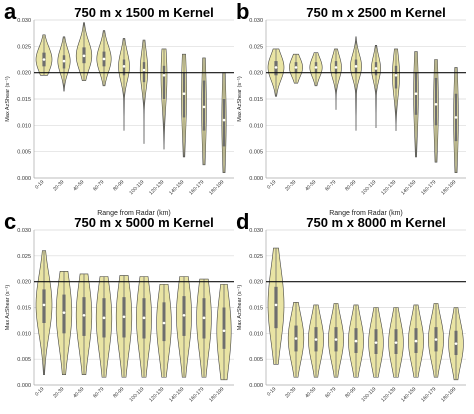 Image resolution: width=474 pixels, height=414 pixels. What do you see at coordinates (256, 179) in the screenshot?
I see `y-tick-label: 0.000` at bounding box center [256, 179].